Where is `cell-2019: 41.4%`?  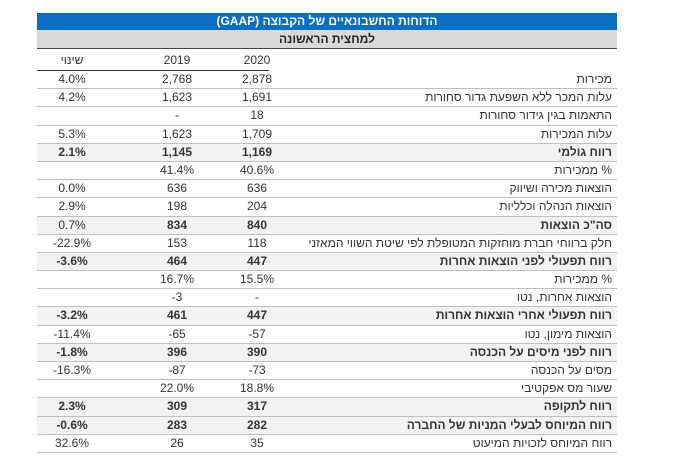 cell-2019: 41.4% is located at coordinates (177, 169).